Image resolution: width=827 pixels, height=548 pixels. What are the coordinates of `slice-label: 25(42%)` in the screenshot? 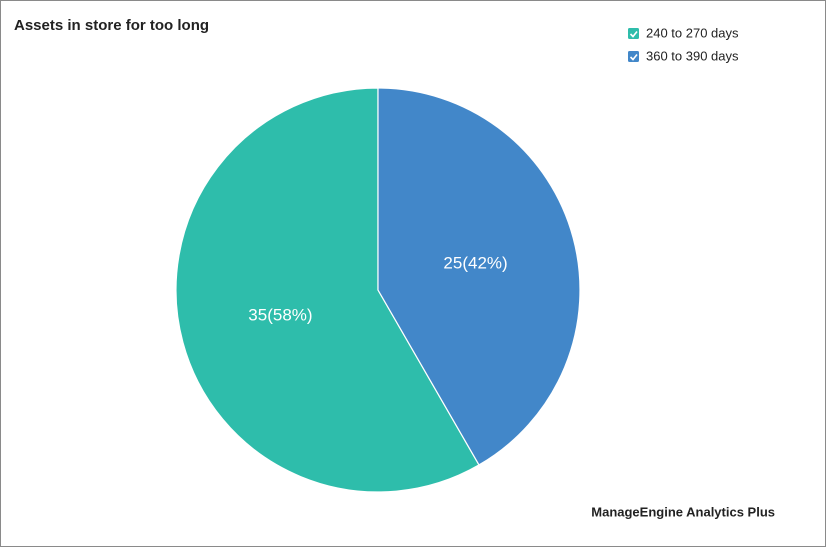 It's located at (475, 262).